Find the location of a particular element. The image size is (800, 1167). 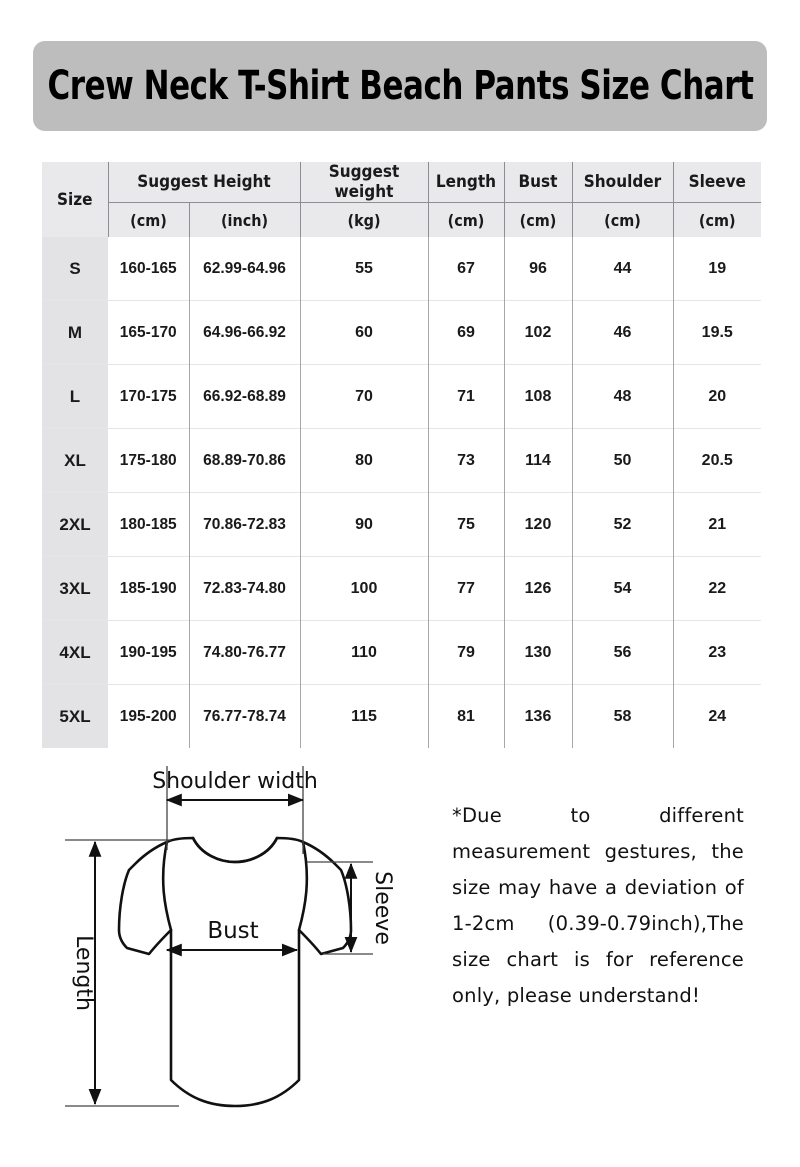

cell-length: 73 is located at coordinates (466, 460).